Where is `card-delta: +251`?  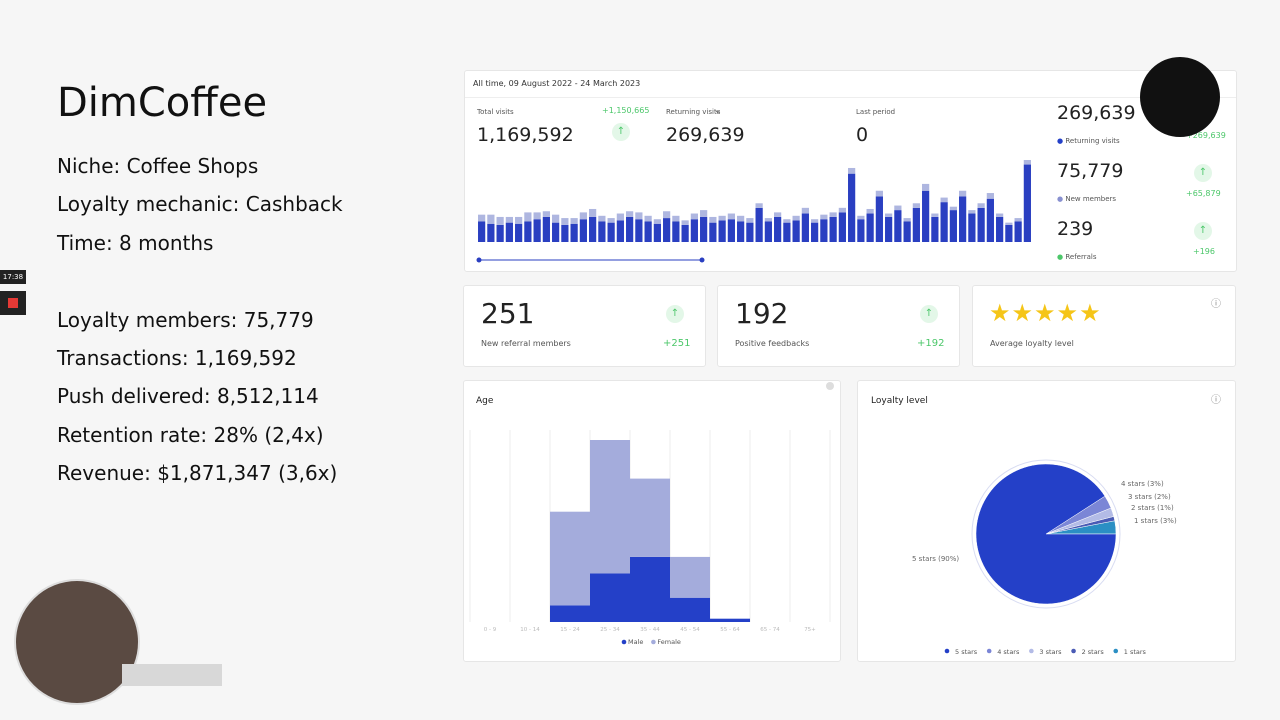 card-delta: +251 is located at coordinates (677, 343).